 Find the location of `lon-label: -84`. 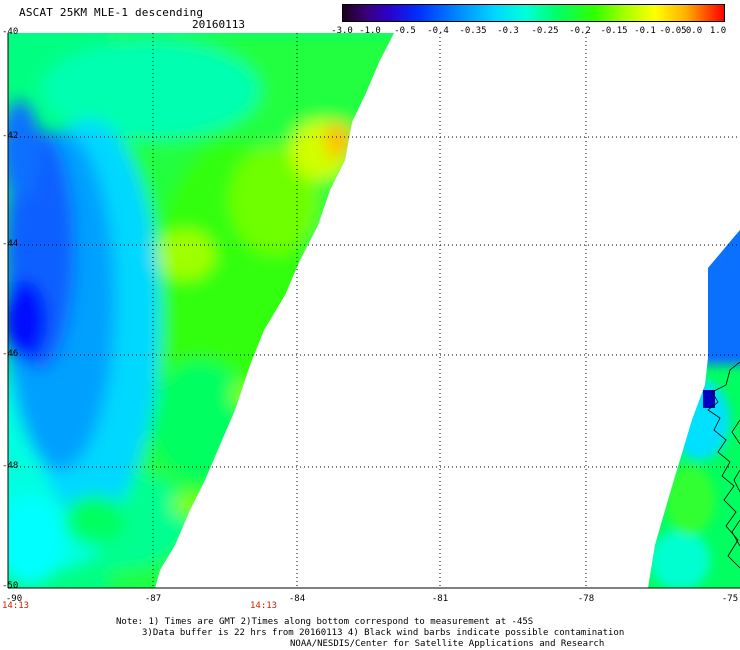

lon-label: -84 is located at coordinates (297, 599).